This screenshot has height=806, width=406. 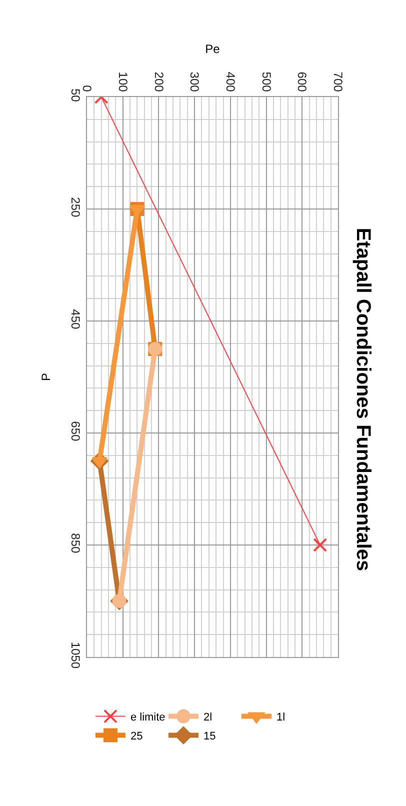 I want to click on y-tick-label: 1050, so click(x=75, y=655).